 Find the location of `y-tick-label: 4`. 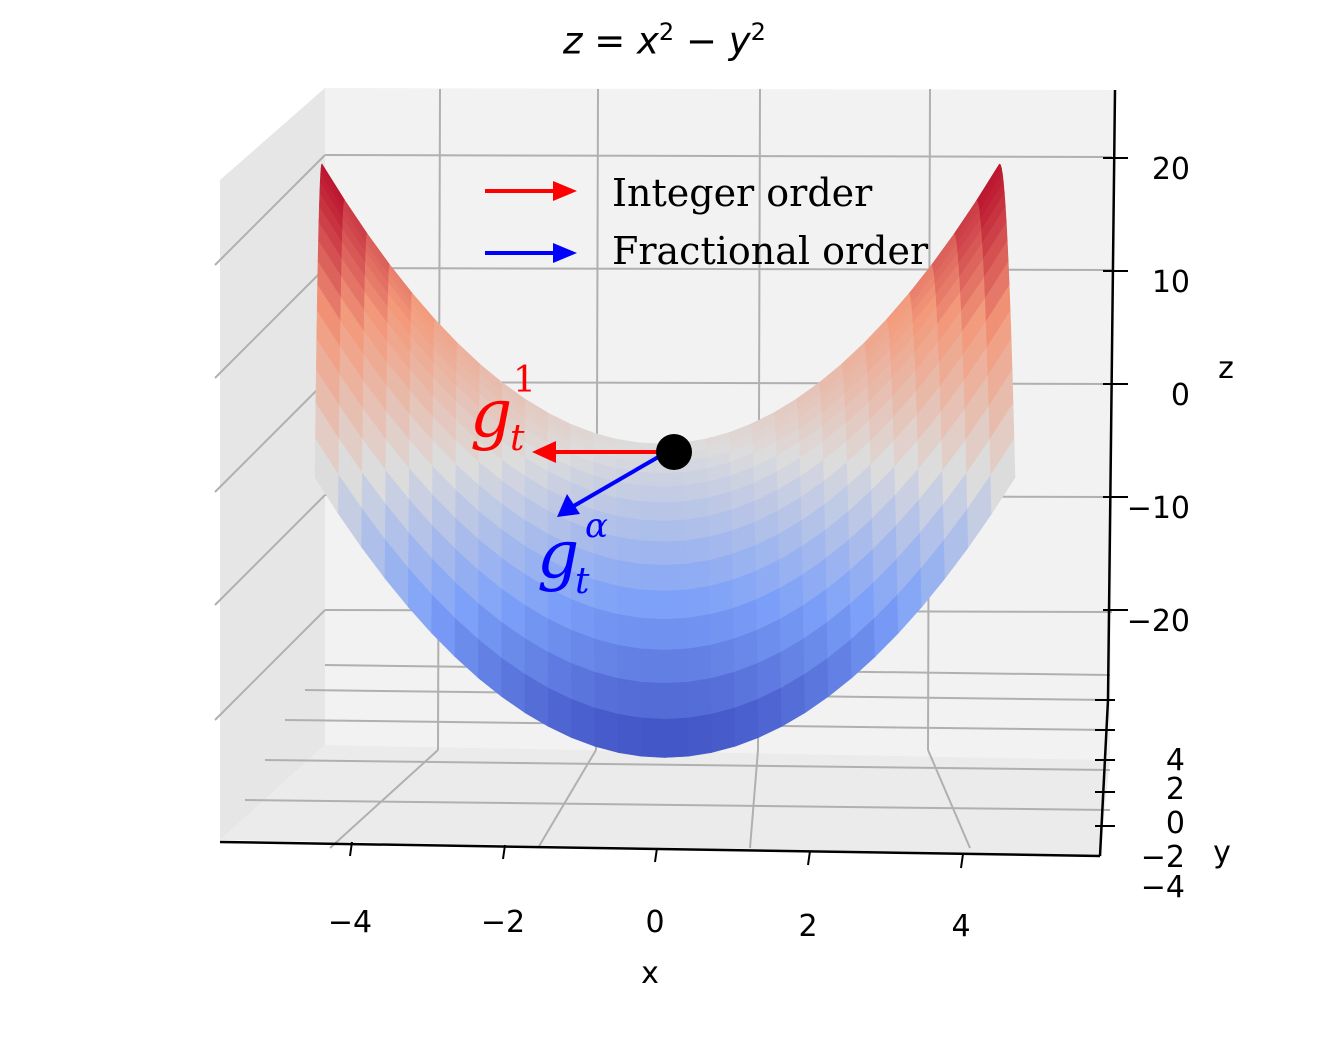

y-tick-label: 4 is located at coordinates (1175, 760).